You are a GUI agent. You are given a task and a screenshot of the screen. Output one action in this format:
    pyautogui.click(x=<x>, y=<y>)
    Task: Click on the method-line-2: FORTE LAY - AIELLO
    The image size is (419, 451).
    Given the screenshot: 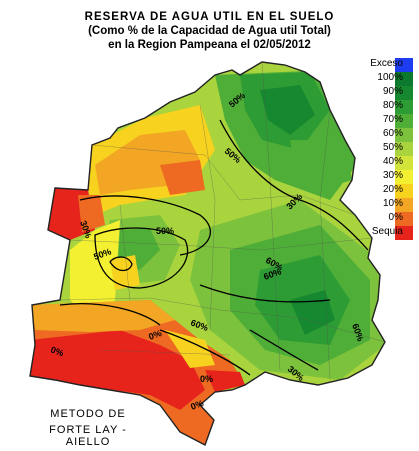 What is the action you would take?
    pyautogui.click(x=88, y=436)
    